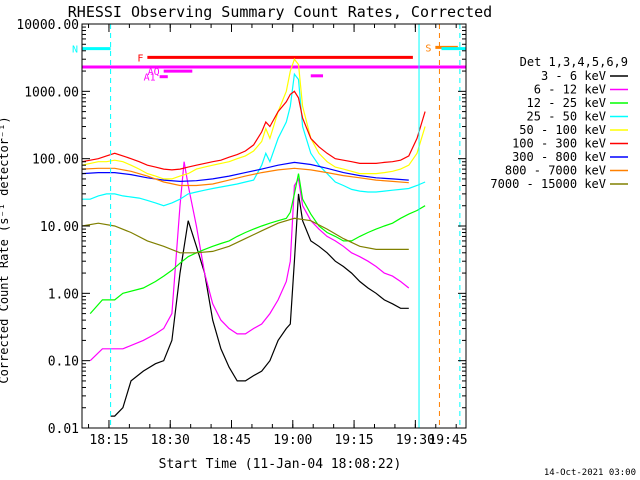 This screenshot has height=480, width=640. I want to click on x-tick-label: 19:00, so click(292, 440).